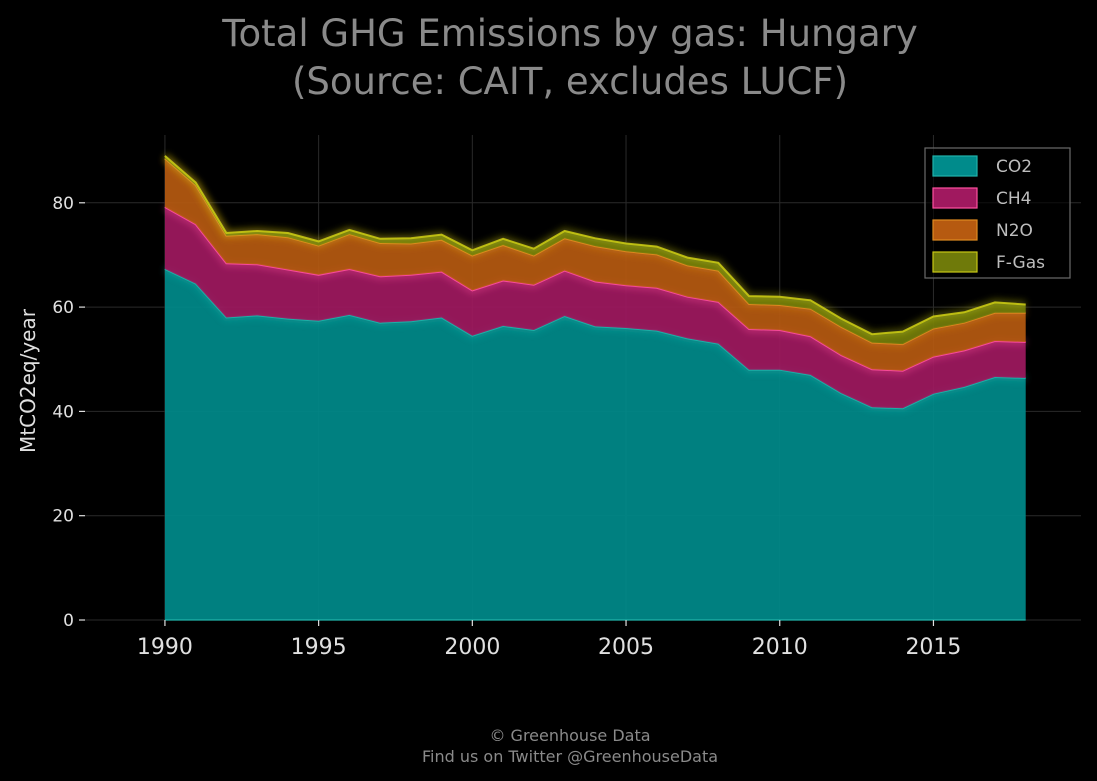  I want to click on x-tick-label: 1995, so click(319, 647).